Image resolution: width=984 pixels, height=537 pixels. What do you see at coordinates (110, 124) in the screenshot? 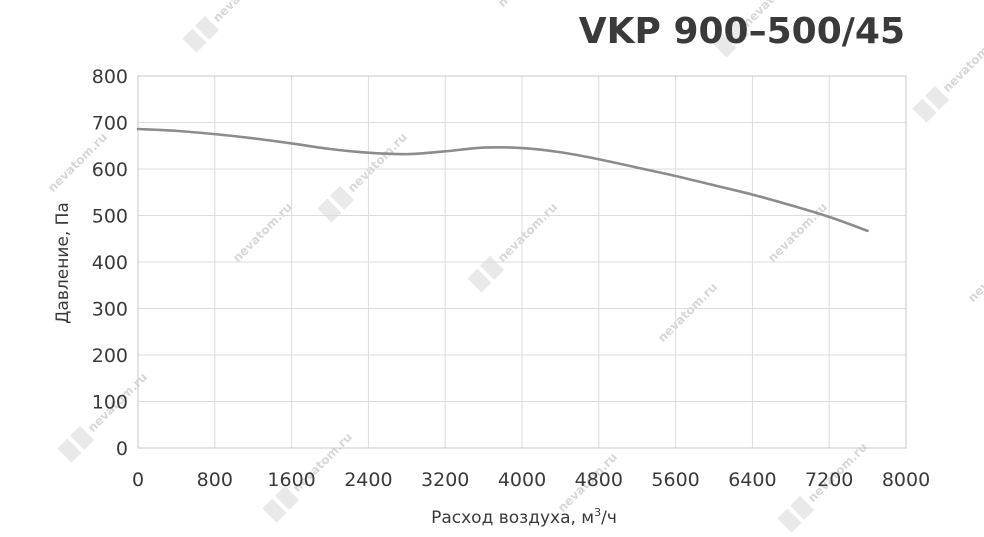
I see `y-tick-label: 700` at bounding box center [110, 124].